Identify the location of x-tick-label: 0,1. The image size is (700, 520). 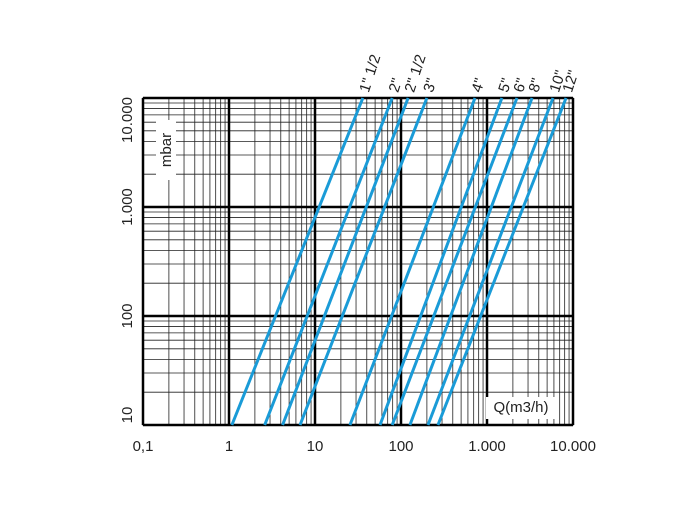
(143, 446).